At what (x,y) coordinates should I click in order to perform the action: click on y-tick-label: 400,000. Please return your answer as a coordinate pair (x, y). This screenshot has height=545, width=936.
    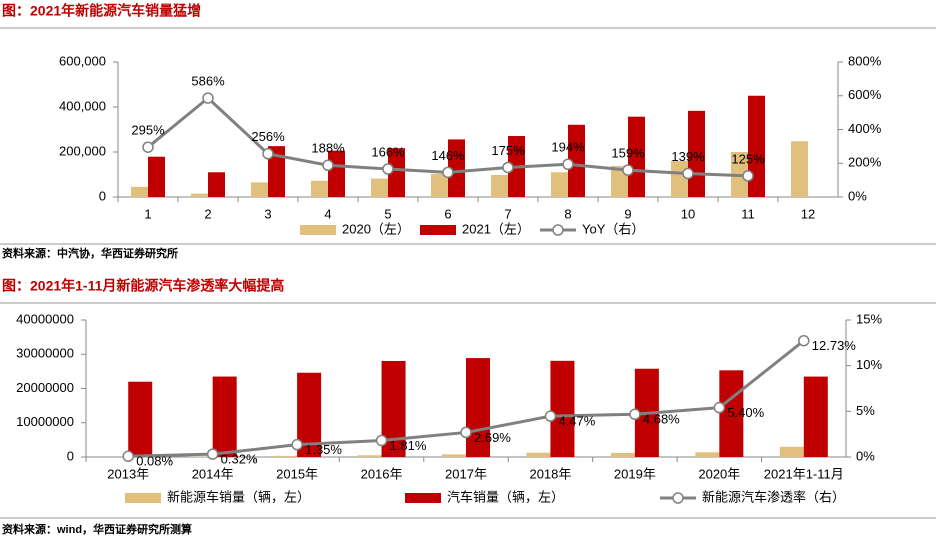
    Looking at the image, I should click on (82, 105).